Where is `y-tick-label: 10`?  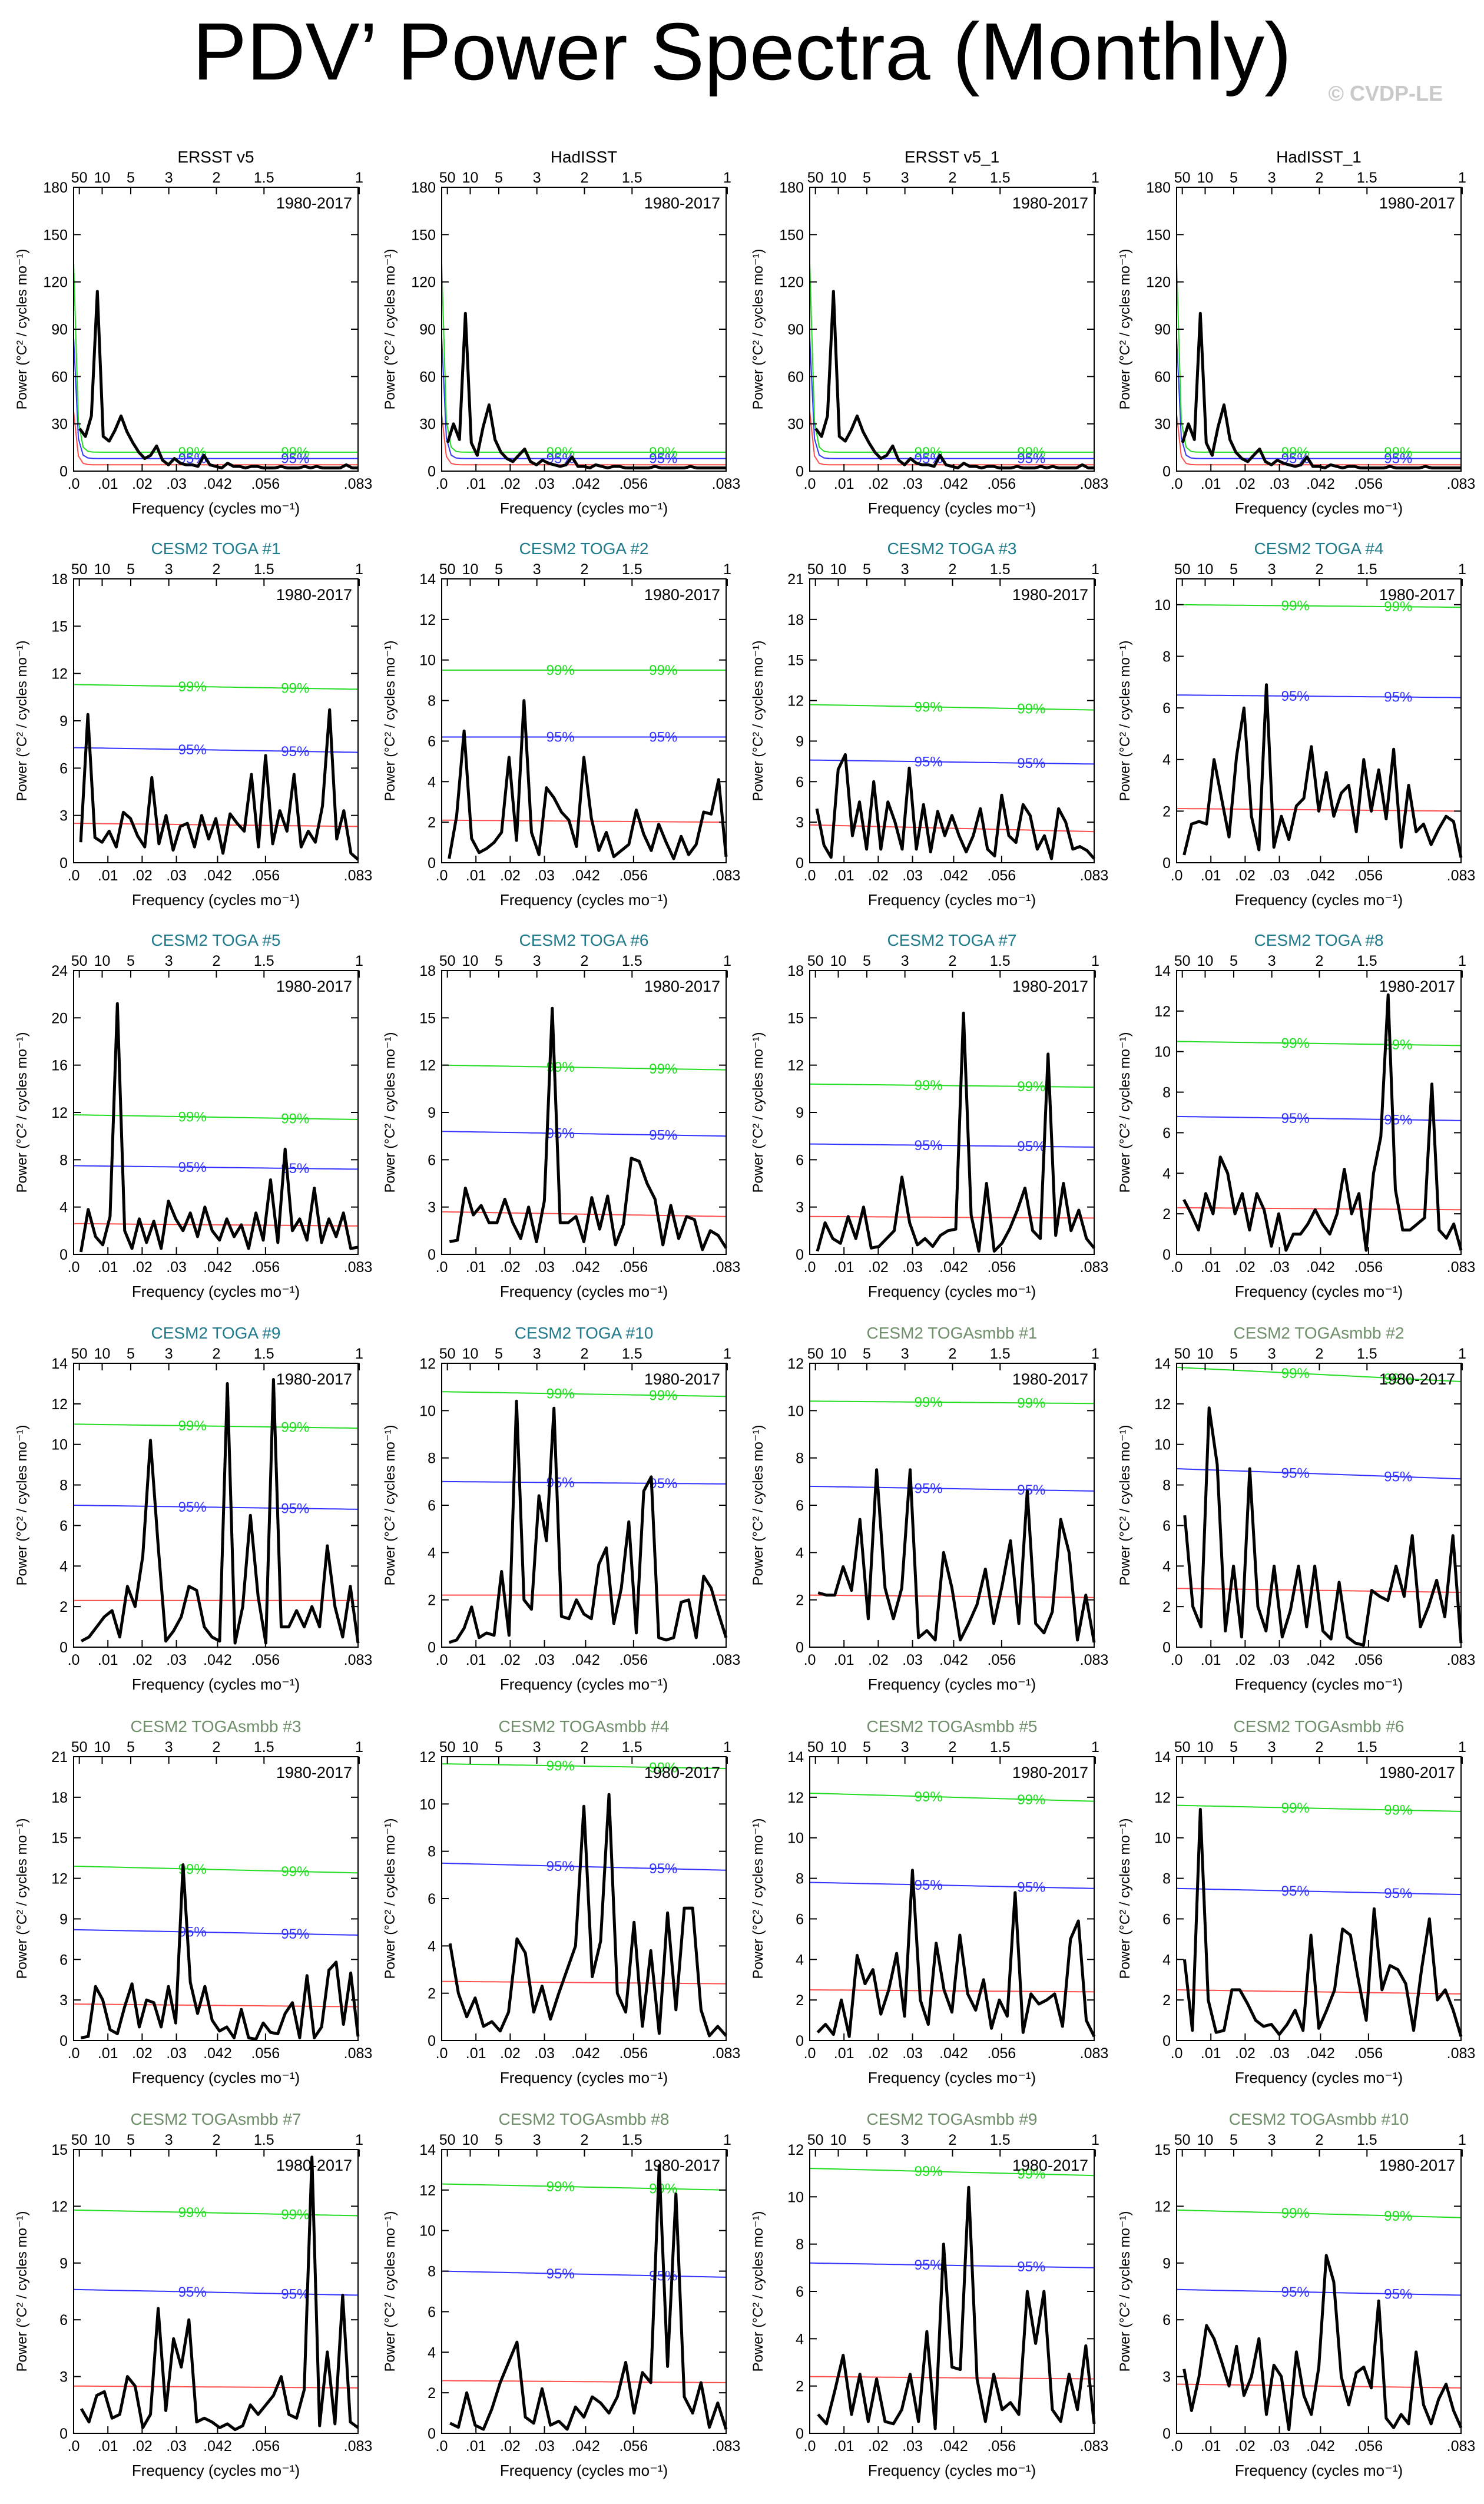
y-tick-label: 10 is located at coordinates (1162, 1445).